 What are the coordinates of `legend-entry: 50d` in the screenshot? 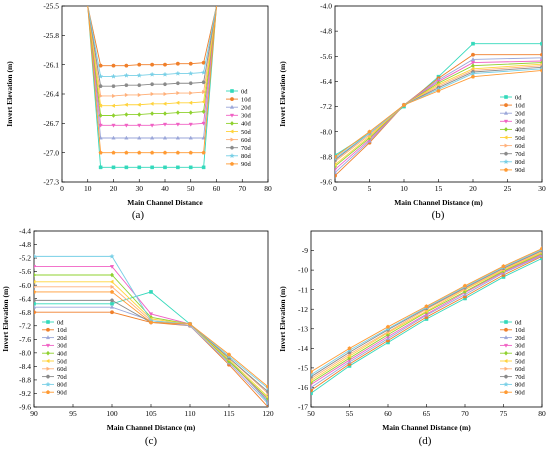 It's located at (520, 361).